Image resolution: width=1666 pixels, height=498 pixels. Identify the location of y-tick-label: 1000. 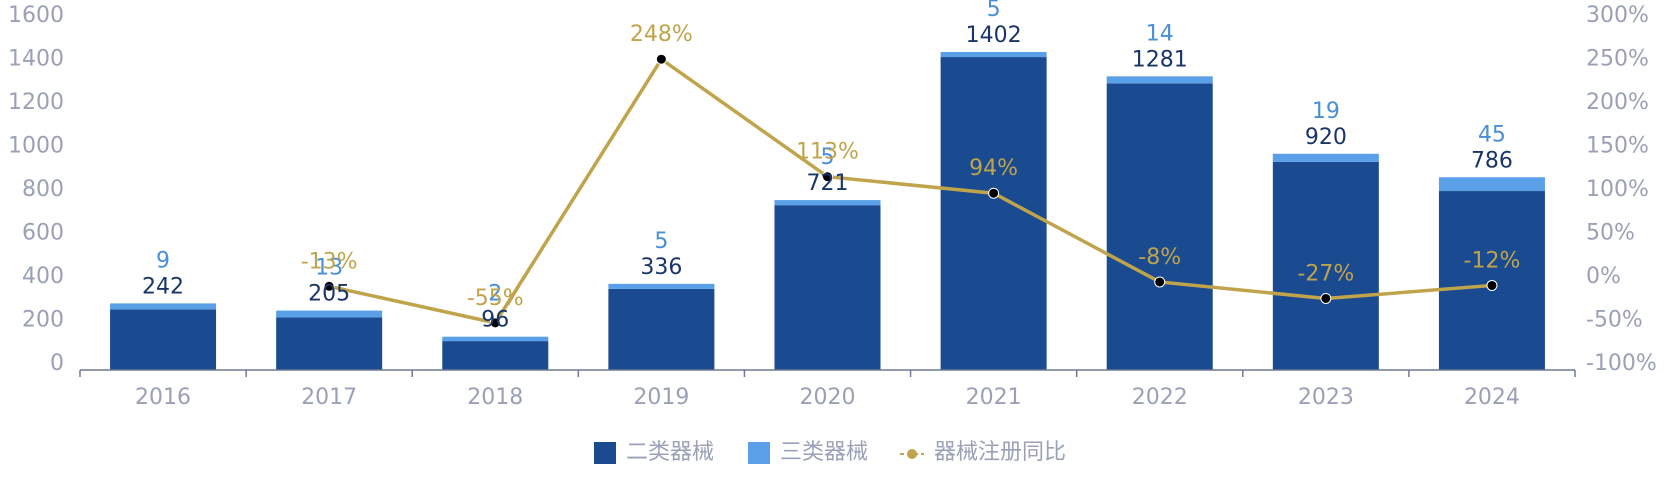
(36, 146).